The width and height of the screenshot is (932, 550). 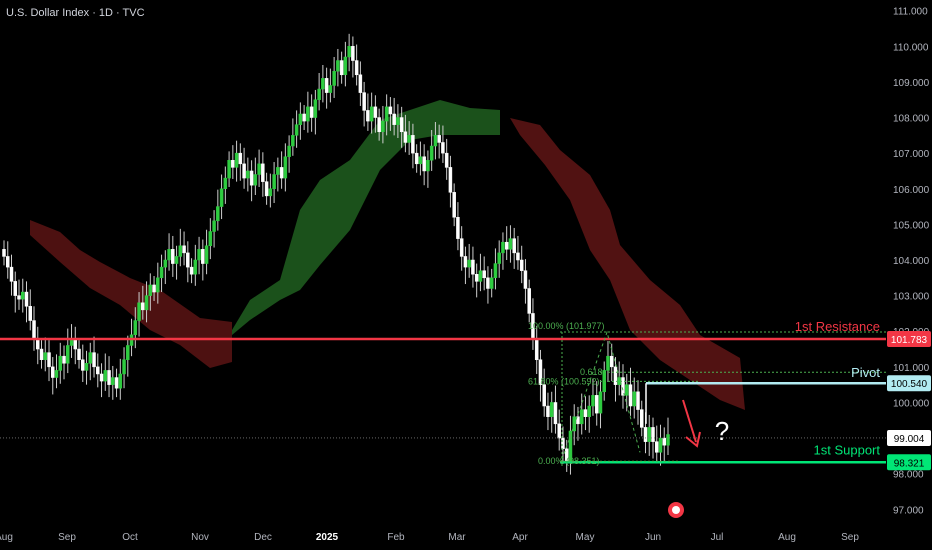 What do you see at coordinates (75, 13) in the screenshot?
I see `chart-title: U.S. Dollar Index · 1D · TVC` at bounding box center [75, 13].